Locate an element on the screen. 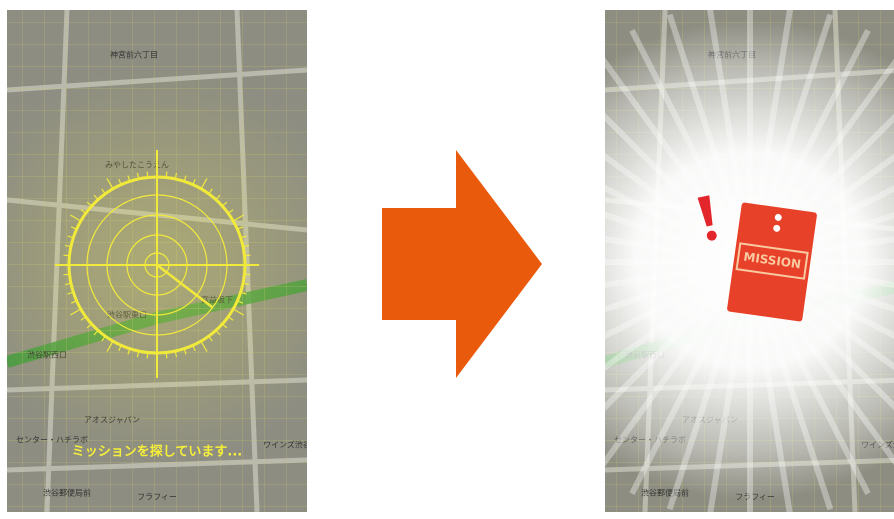 This screenshot has height=519, width=894. map-label: ワインズ渋谷 is located at coordinates (287, 445).